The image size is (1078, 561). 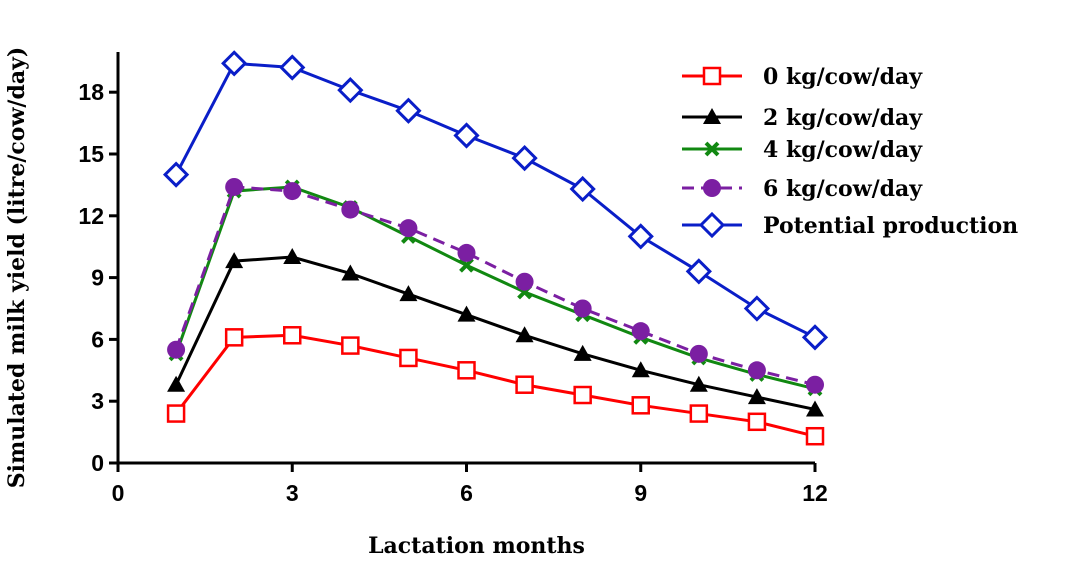 What do you see at coordinates (91, 154) in the screenshot?
I see `y-tick-label: 15` at bounding box center [91, 154].